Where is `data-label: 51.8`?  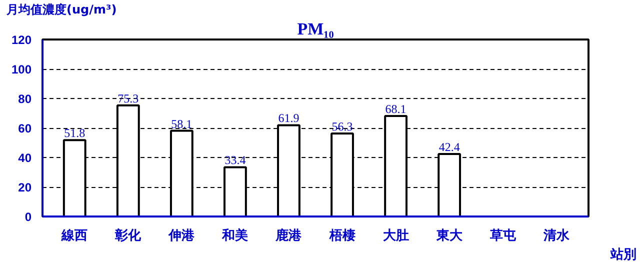 data-label: 51.8 is located at coordinates (75, 133).